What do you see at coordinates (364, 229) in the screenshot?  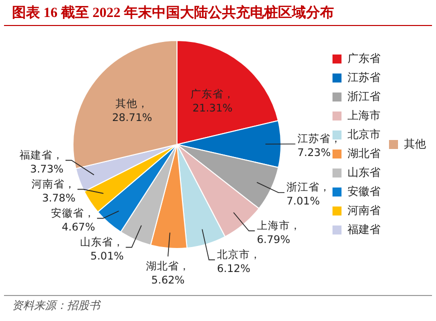 I see `legend-label: 福建省` at bounding box center [364, 229].